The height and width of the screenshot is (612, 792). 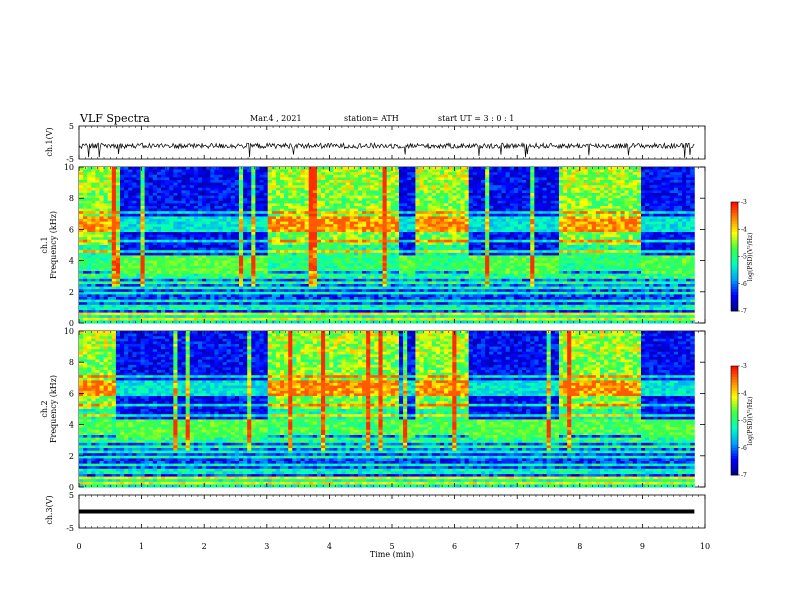 I want to click on ch1-frequency-ylabel: Frequency (kHz), so click(x=53, y=245).